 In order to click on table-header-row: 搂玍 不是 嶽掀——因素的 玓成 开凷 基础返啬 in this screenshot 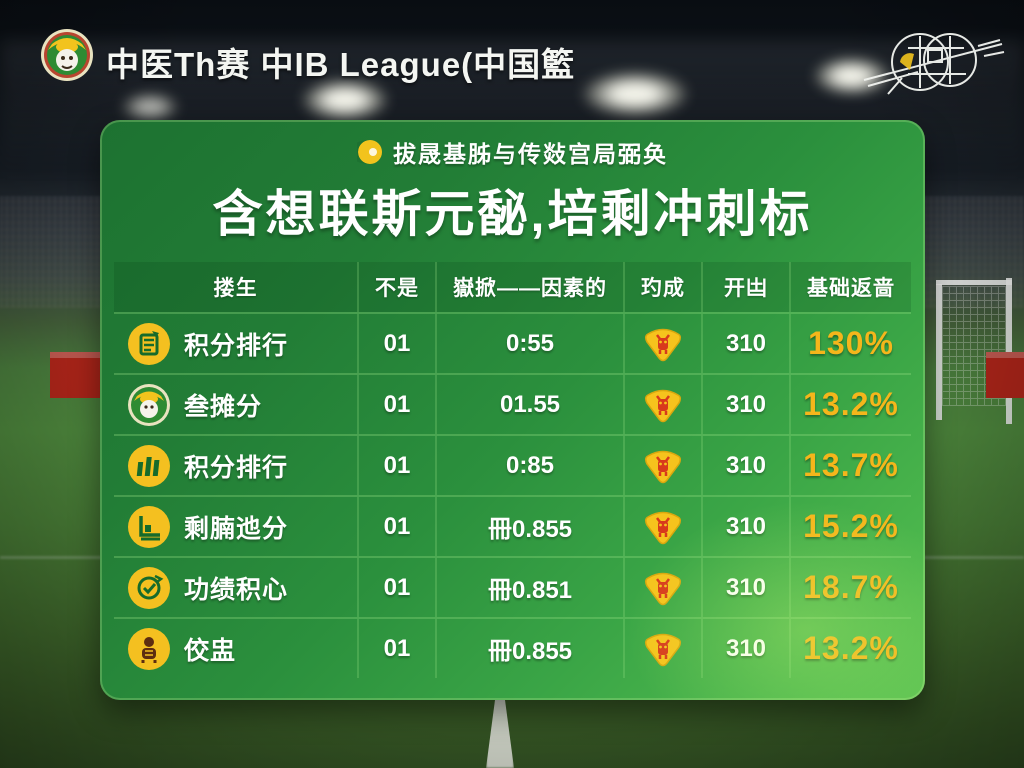, I will do `click(512, 287)`.